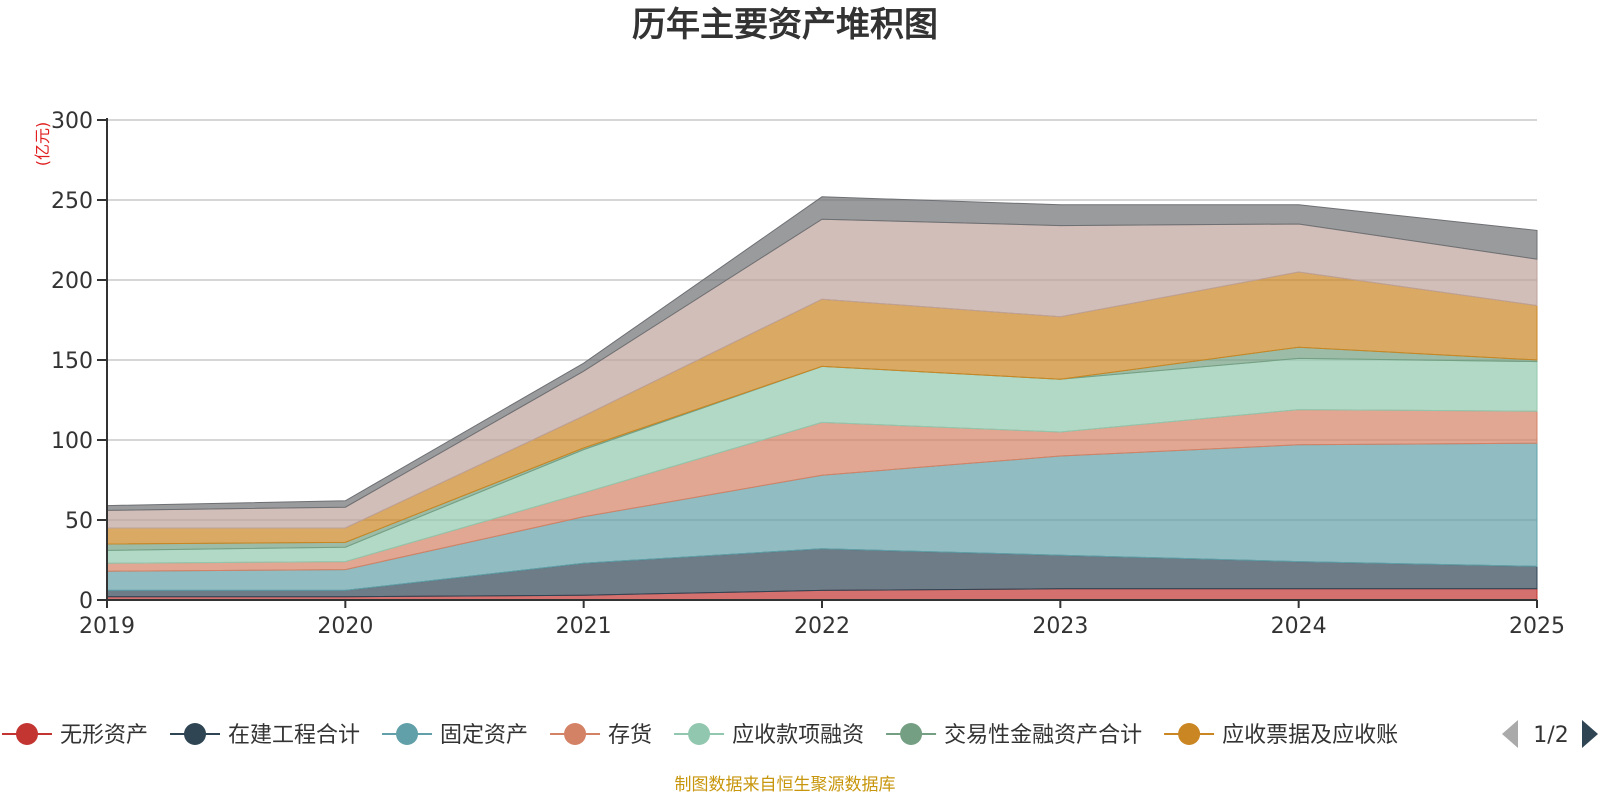 This screenshot has width=1600, height=800. Describe the element at coordinates (42, 144) in the screenshot. I see `y-unit-label: (亿元)` at that location.